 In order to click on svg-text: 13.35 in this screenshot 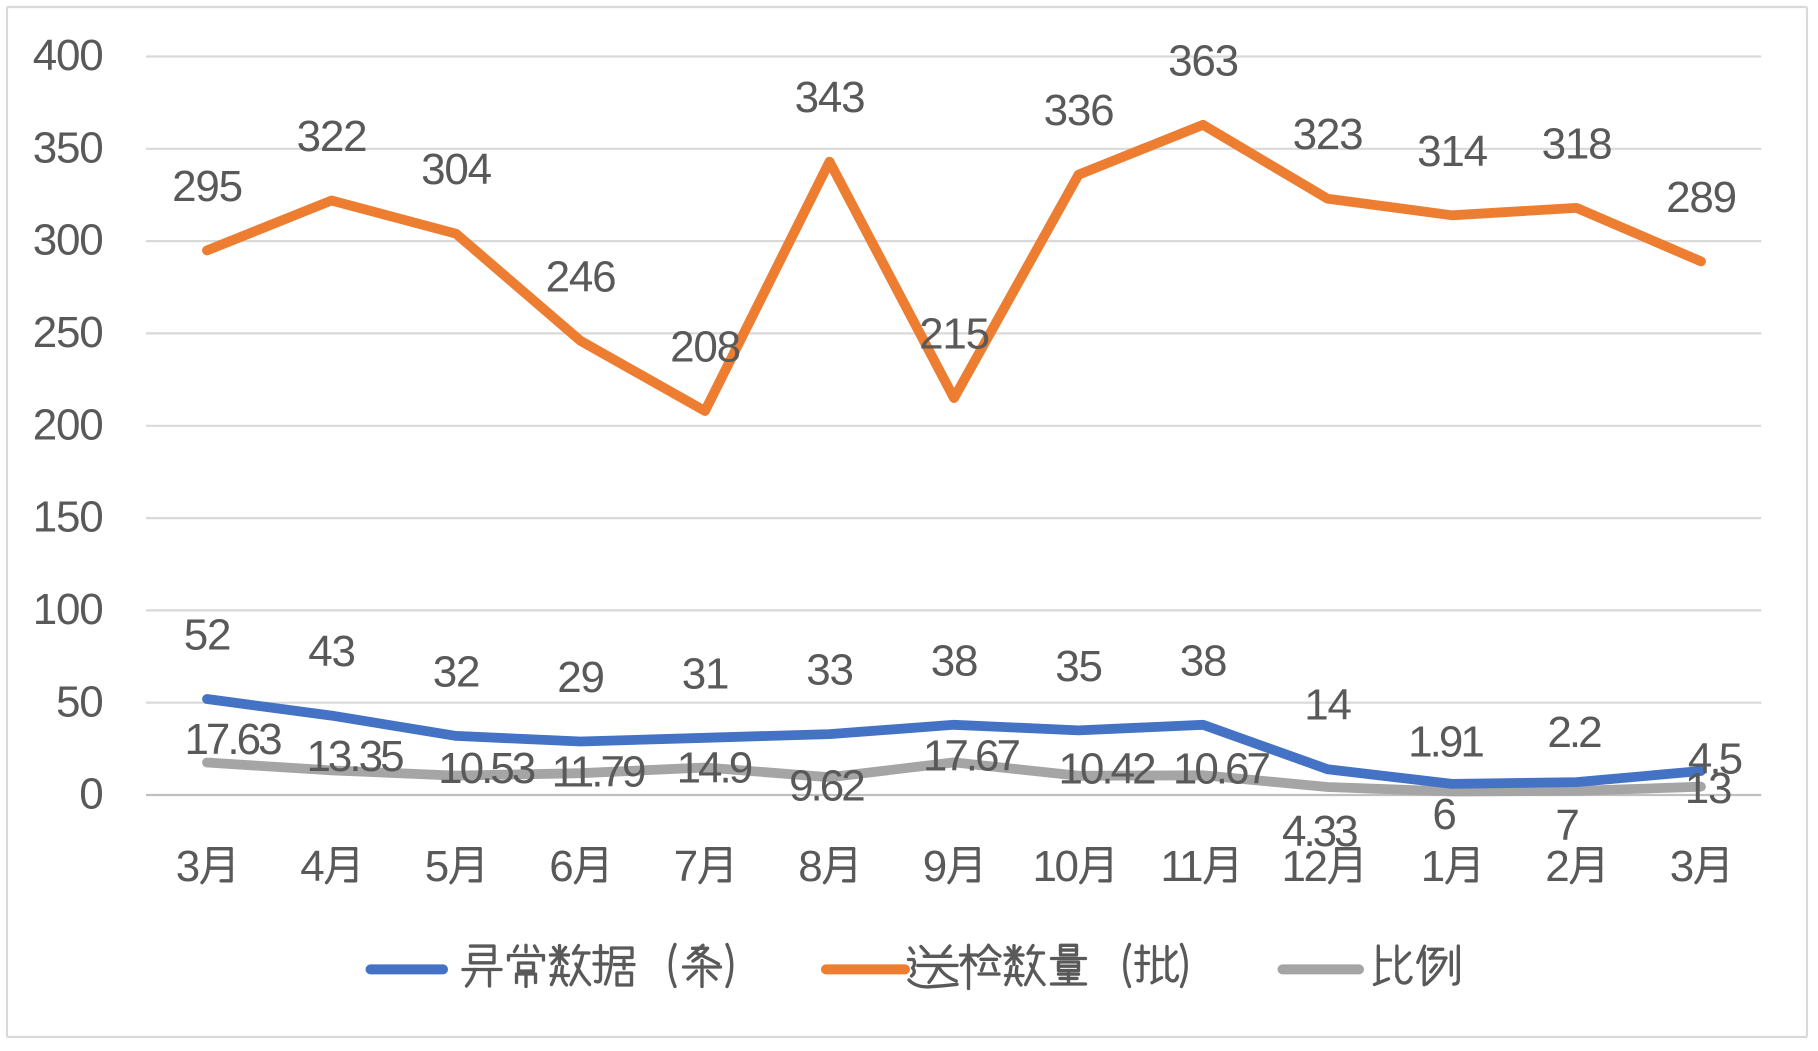, I will do `click(354, 756)`.